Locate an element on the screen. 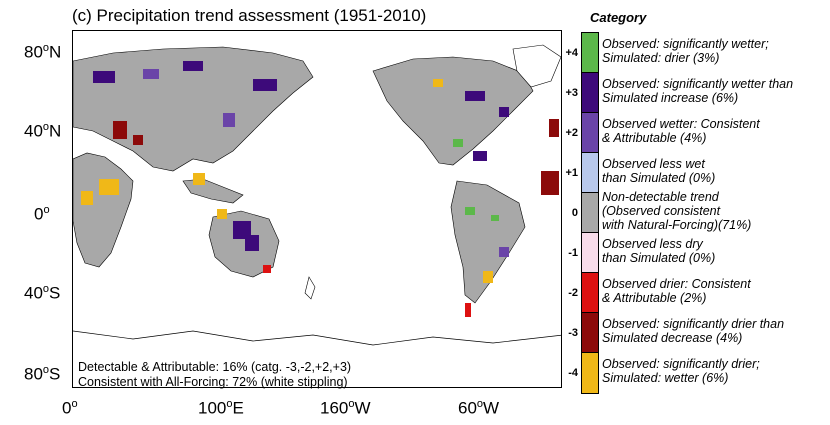 This screenshot has height=425, width=830. new-zealand-outline is located at coordinates (310, 288).